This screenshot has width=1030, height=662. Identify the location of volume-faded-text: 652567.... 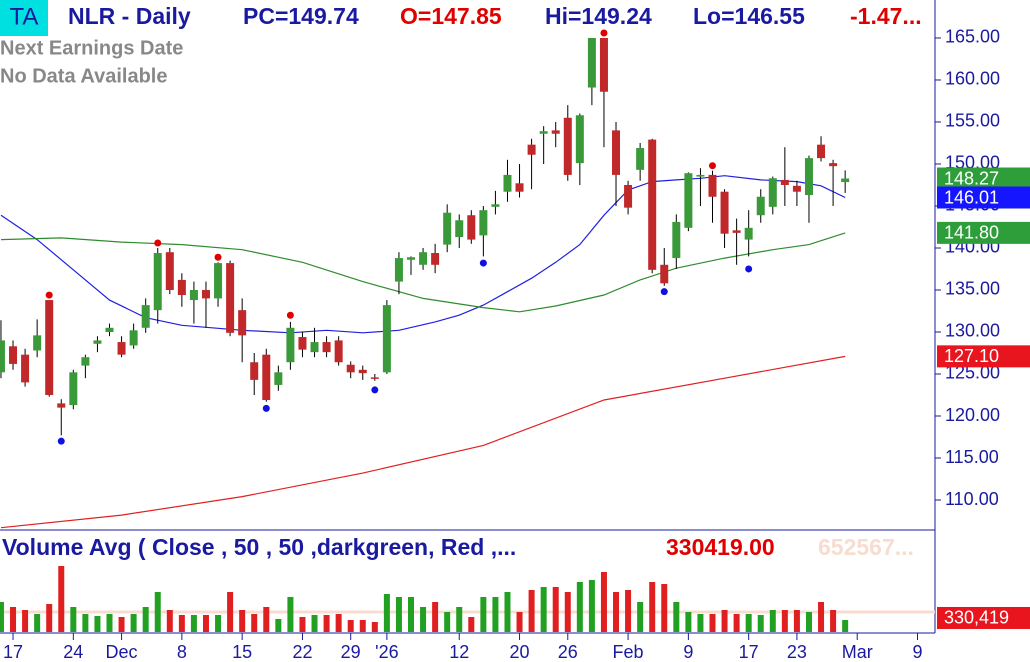
(866, 547).